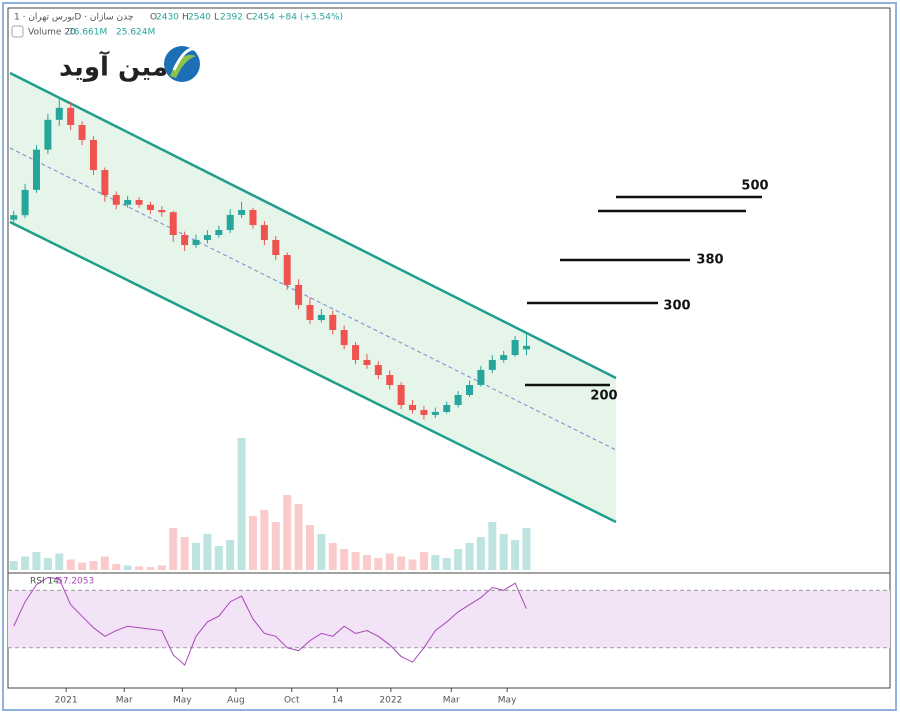 This screenshot has height=718, width=900. What do you see at coordinates (709, 260) in the screenshot?
I see `level-label: 380` at bounding box center [709, 260].